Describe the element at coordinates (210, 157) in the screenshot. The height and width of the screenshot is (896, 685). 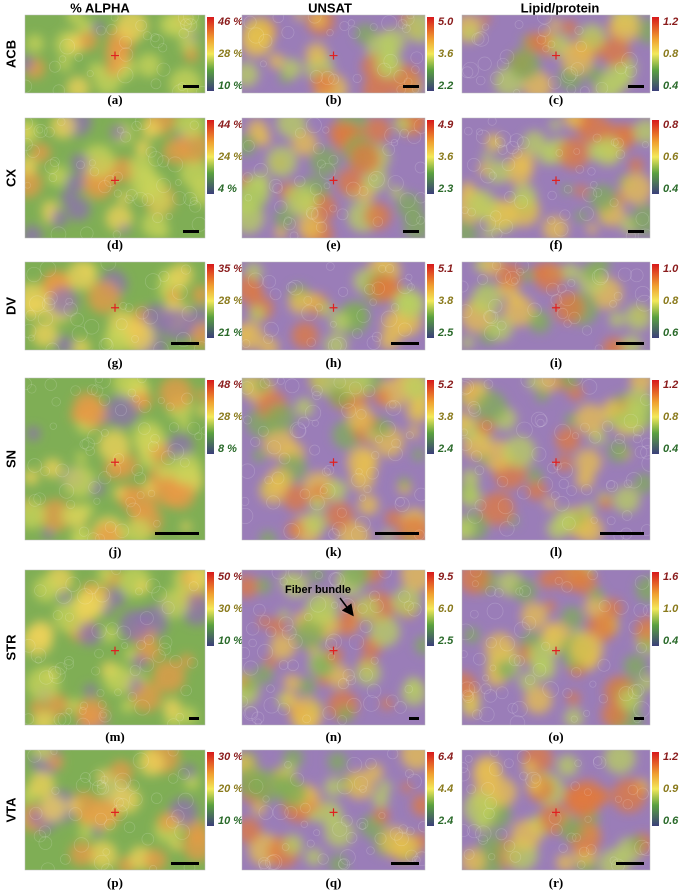
I see `colorbar` at that location.